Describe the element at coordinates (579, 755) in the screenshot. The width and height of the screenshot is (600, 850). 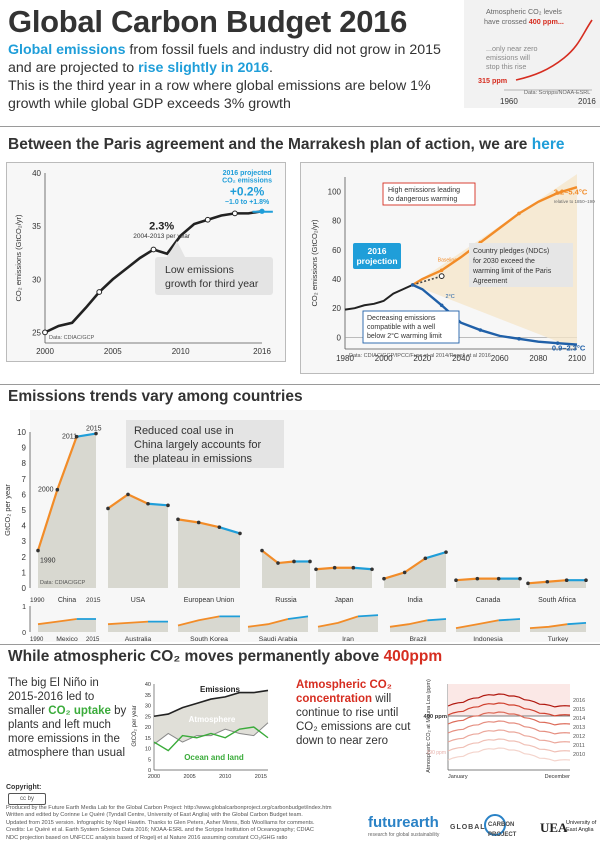
I see `year-label: 2010` at that location.